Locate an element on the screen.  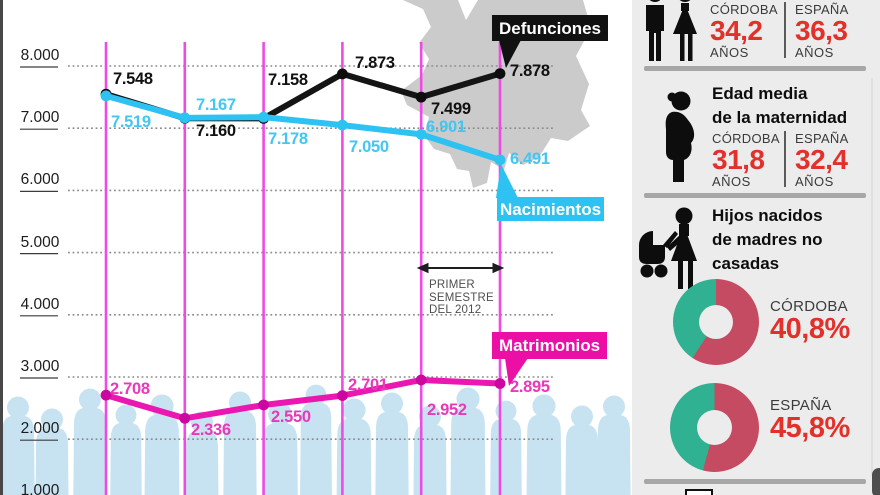
sidebar-edge-line is located at coordinates (872, 277).